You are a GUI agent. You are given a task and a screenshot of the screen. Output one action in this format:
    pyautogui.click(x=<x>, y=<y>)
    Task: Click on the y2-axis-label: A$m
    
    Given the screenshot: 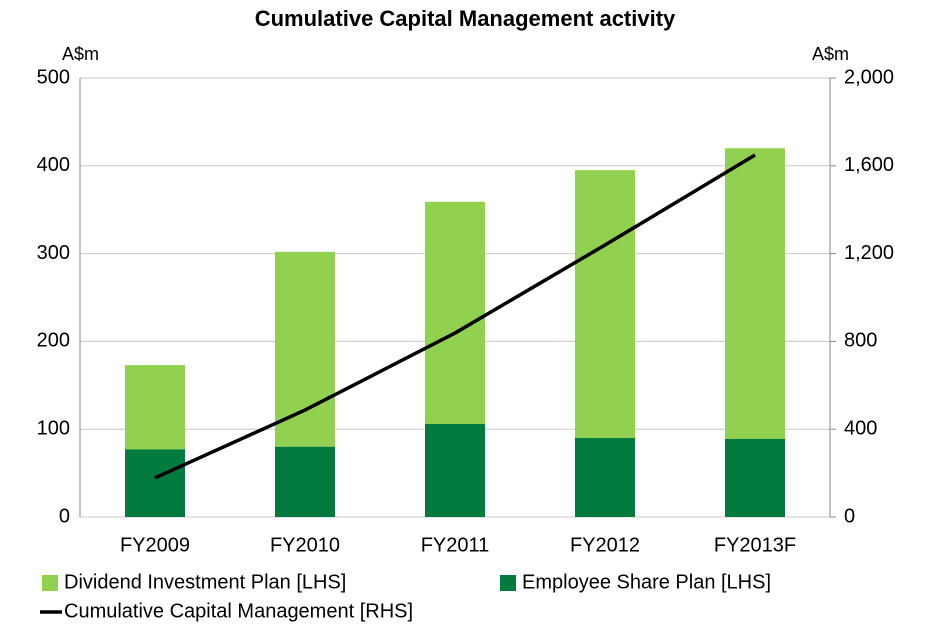 What is the action you would take?
    pyautogui.click(x=830, y=54)
    